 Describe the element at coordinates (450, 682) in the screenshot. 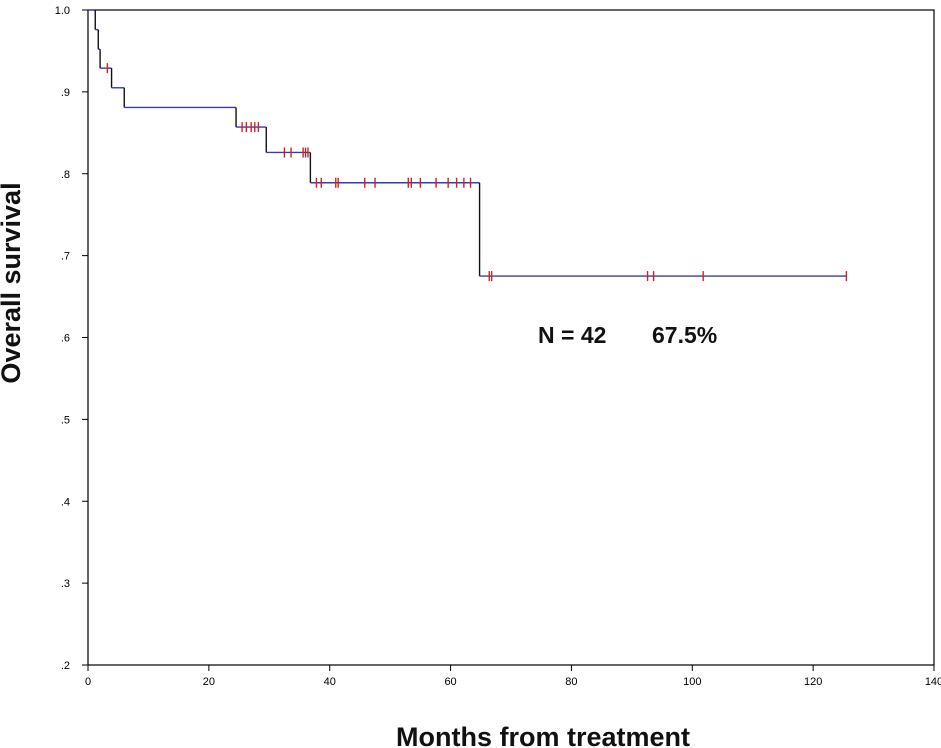

I see `x-tick-label: 60` at that location.